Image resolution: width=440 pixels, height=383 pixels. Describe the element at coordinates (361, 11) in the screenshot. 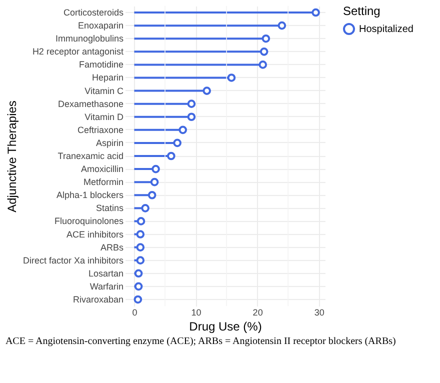

I see `legend-title: Setting` at that location.